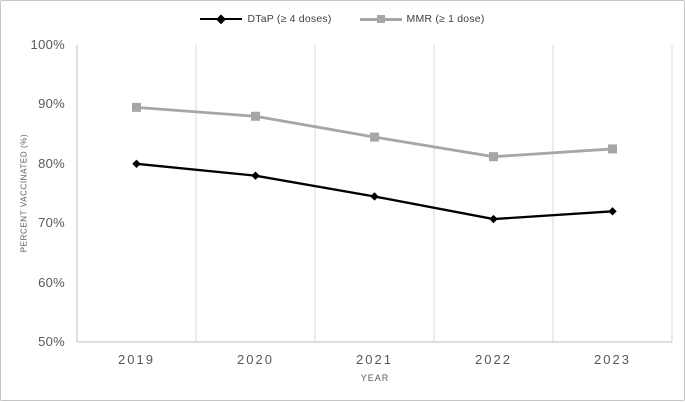 The image size is (685, 402). Describe the element at coordinates (51, 282) in the screenshot. I see `y-tick-label: 60%` at that location.